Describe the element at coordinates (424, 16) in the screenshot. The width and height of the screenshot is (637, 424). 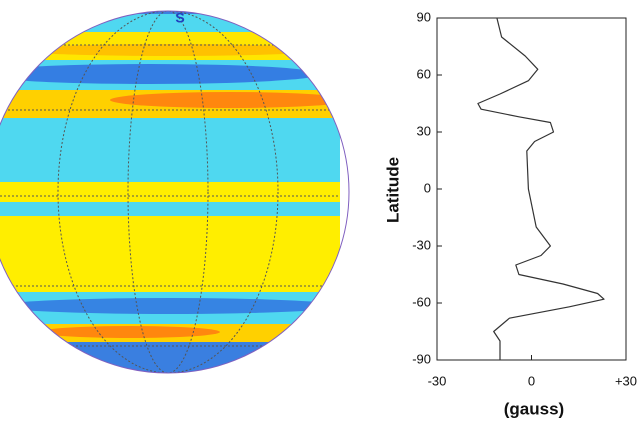
I see `y-tick-label: 90` at that location.